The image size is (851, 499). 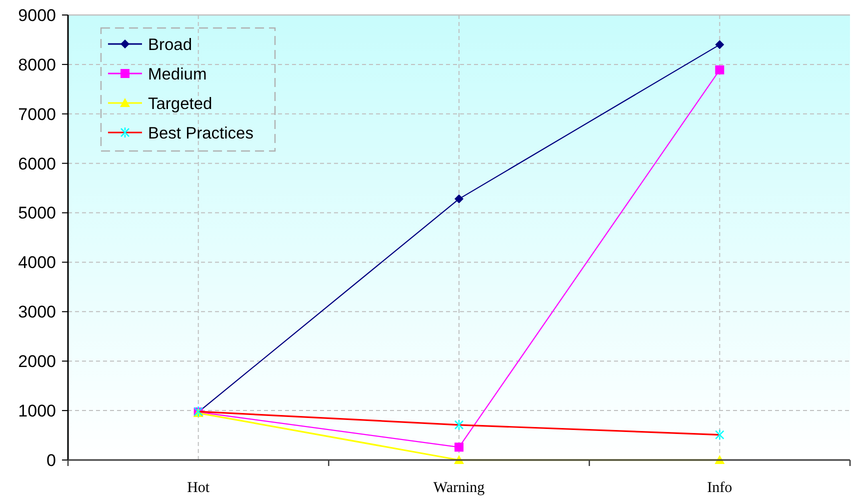 What do you see at coordinates (37, 411) in the screenshot?
I see `y-tick-label: 1000` at bounding box center [37, 411].